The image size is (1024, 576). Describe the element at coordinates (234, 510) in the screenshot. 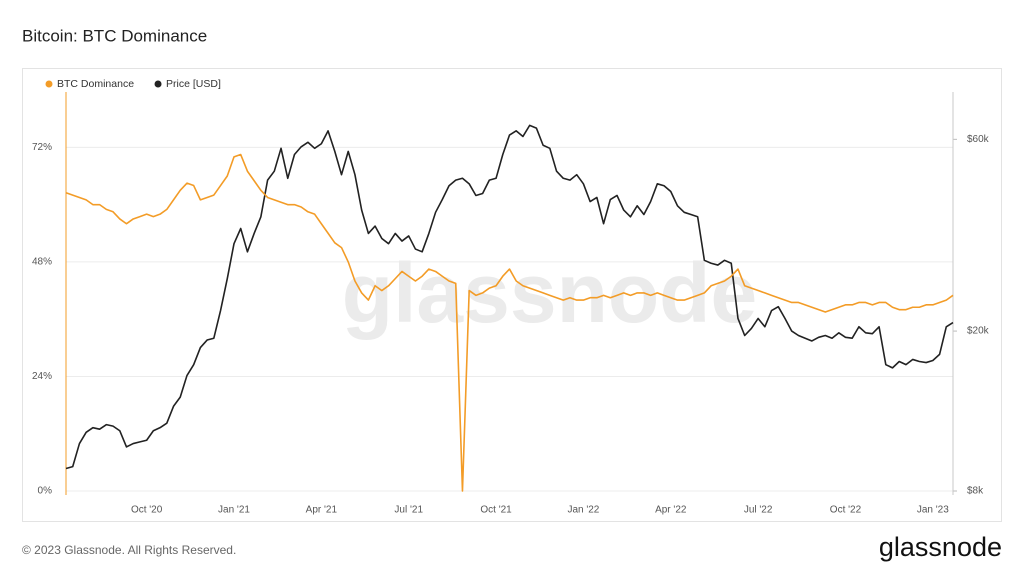

I see `x-tick-label: Jan '21` at that location.